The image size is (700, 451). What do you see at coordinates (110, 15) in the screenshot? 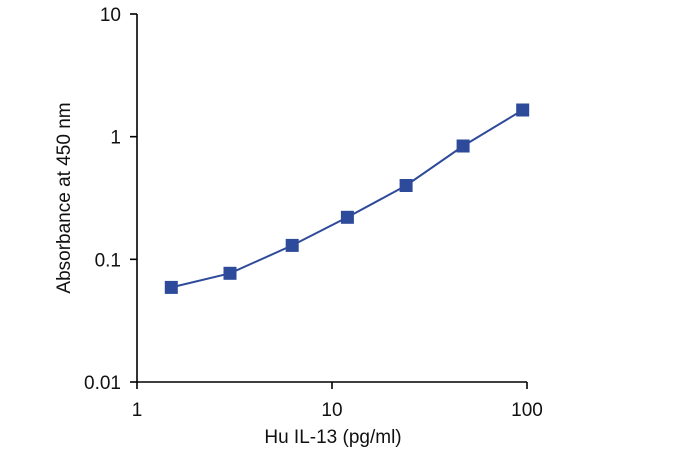
I see `y-tick-label: 10` at bounding box center [110, 15].